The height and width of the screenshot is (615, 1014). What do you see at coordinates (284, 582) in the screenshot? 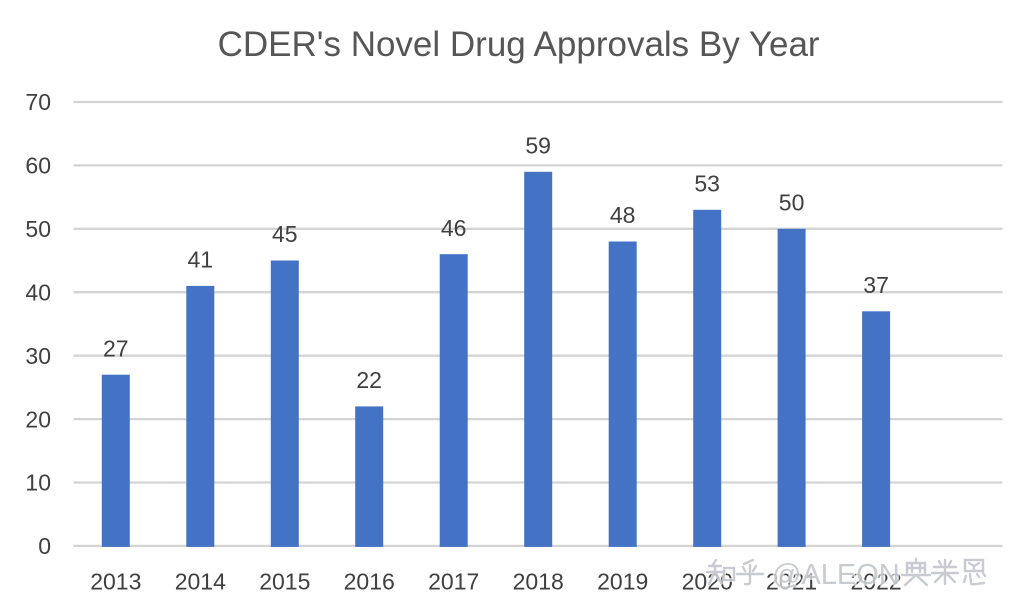
I see `svg-text: 2015` at bounding box center [284, 582].